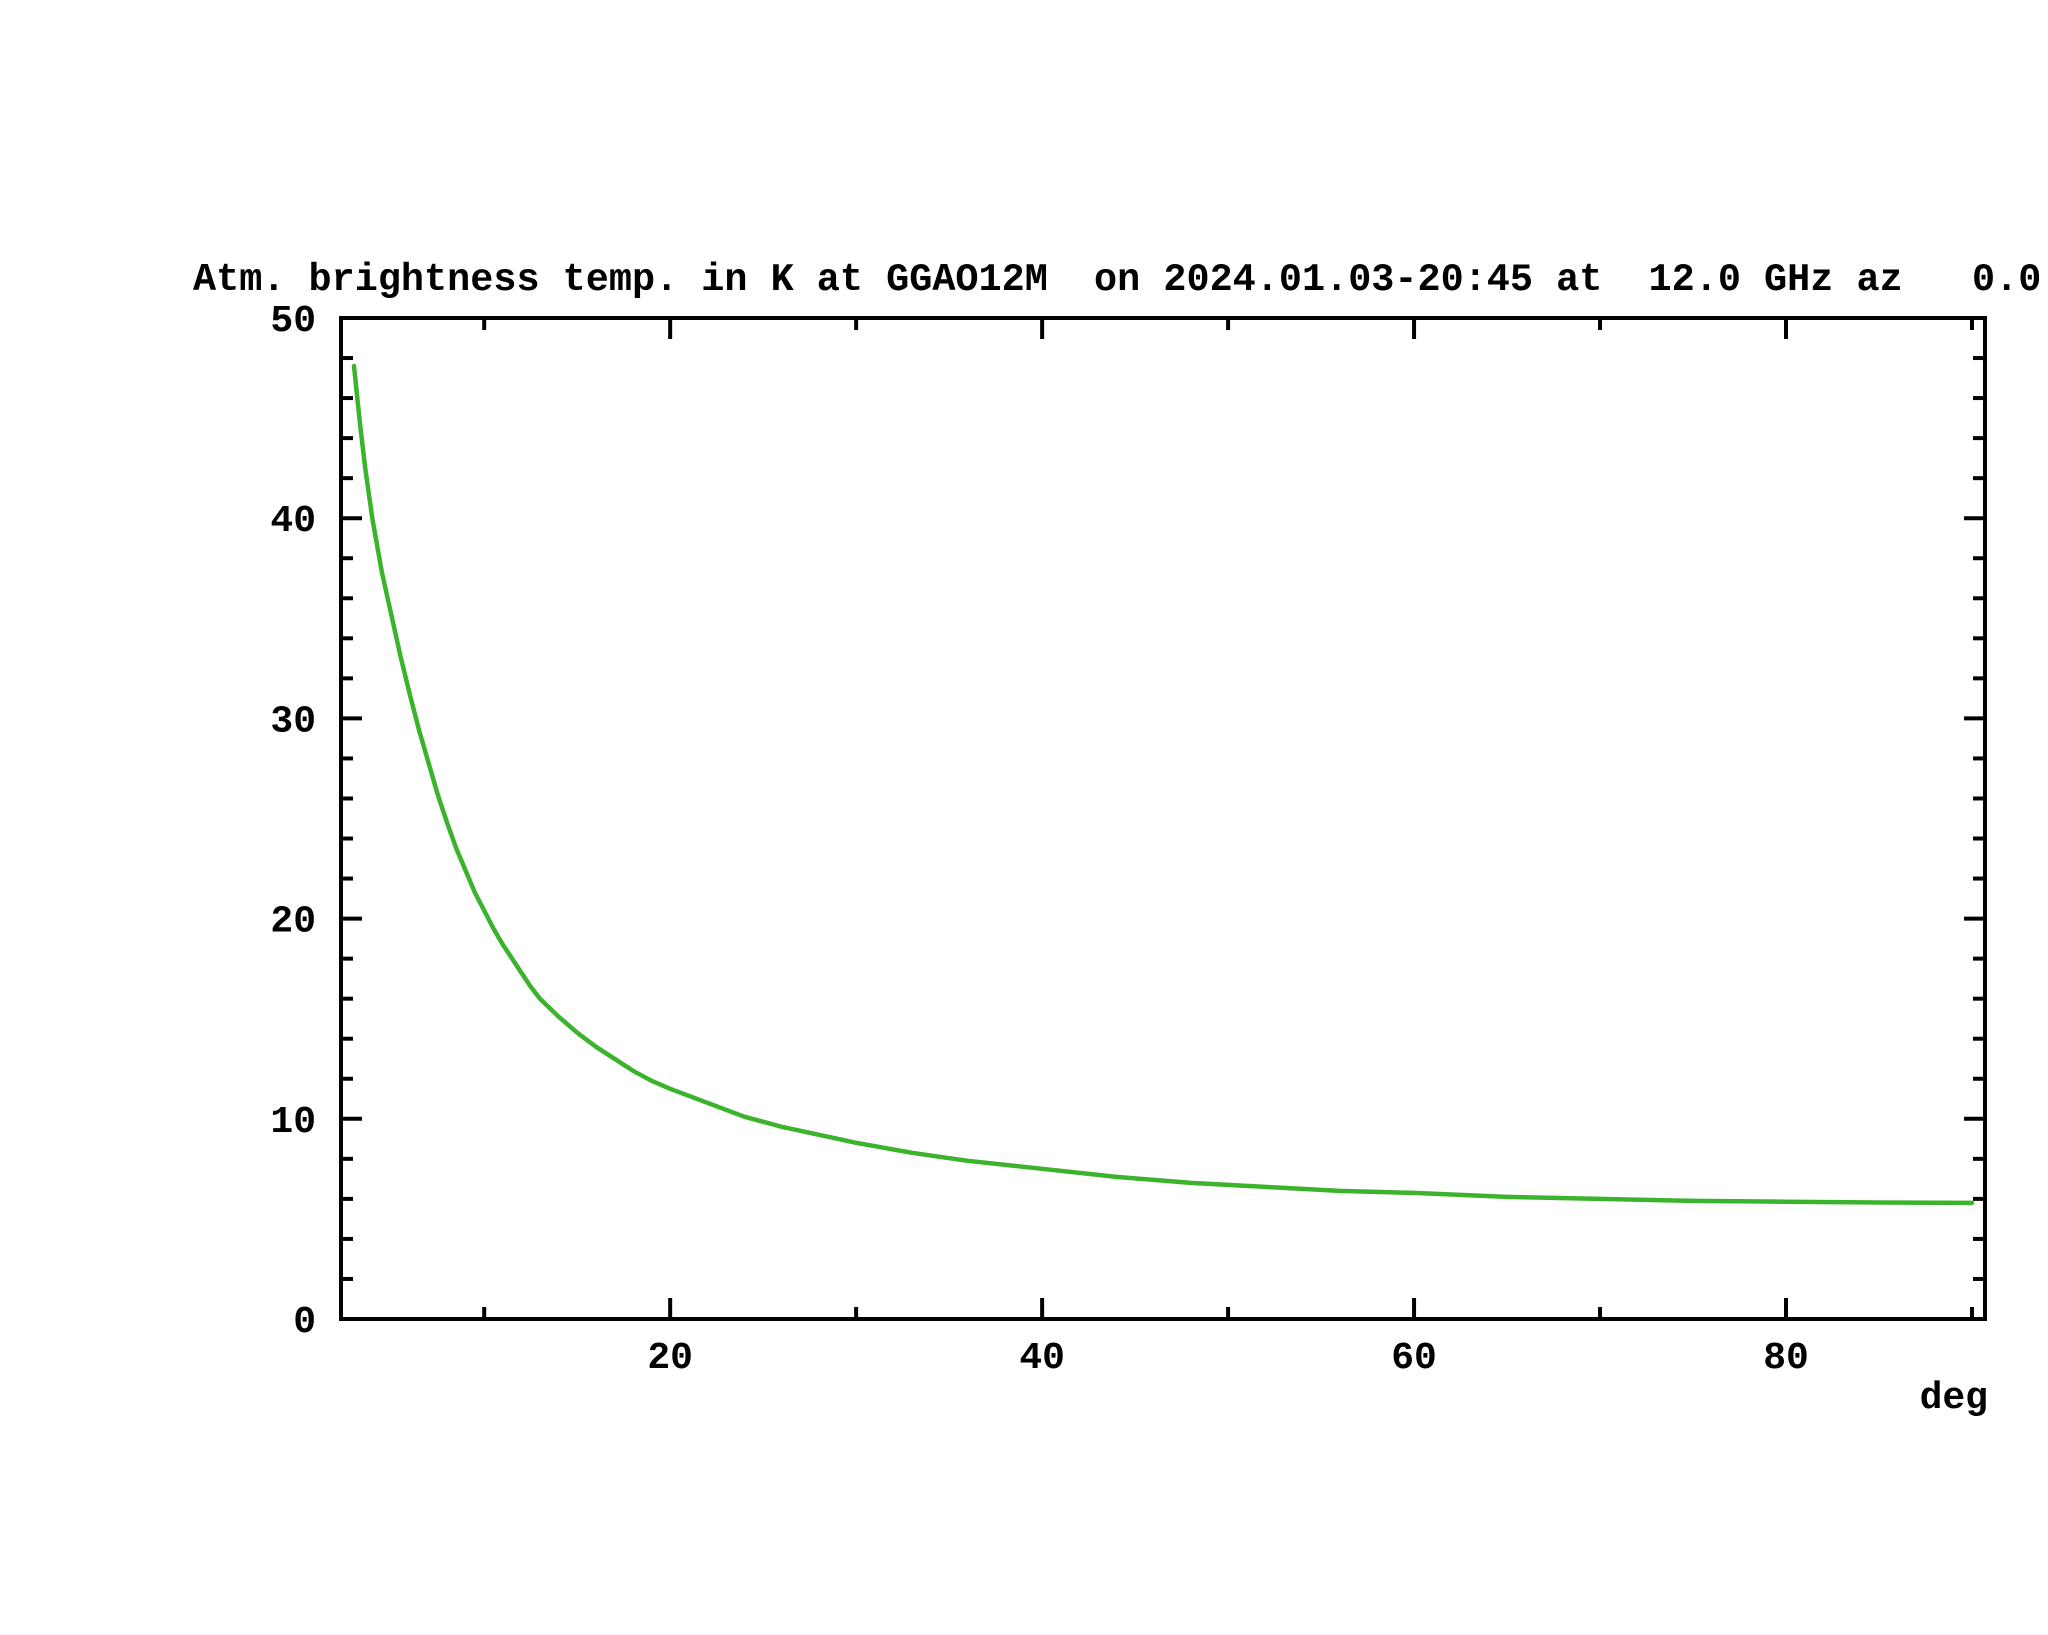  Describe the element at coordinates (293, 922) in the screenshot. I see `y-tick-label: 20` at that location.